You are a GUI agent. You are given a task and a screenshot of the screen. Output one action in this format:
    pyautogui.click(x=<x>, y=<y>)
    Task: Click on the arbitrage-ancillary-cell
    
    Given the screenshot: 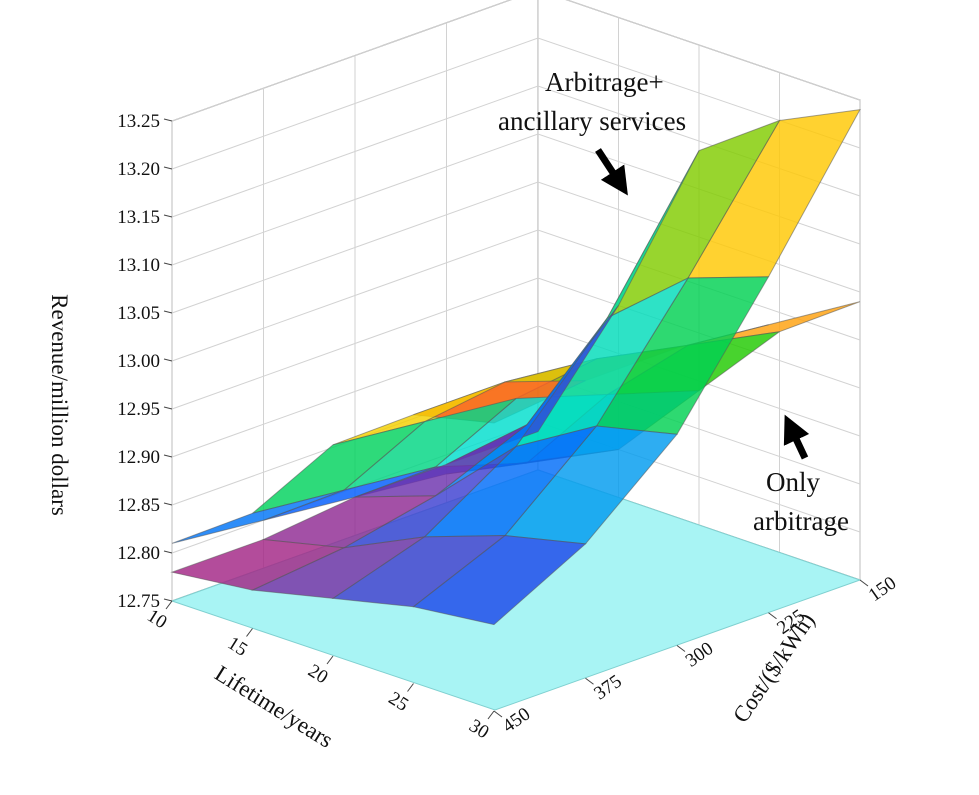 What is the action you would take?
    pyautogui.click(x=499, y=580)
    